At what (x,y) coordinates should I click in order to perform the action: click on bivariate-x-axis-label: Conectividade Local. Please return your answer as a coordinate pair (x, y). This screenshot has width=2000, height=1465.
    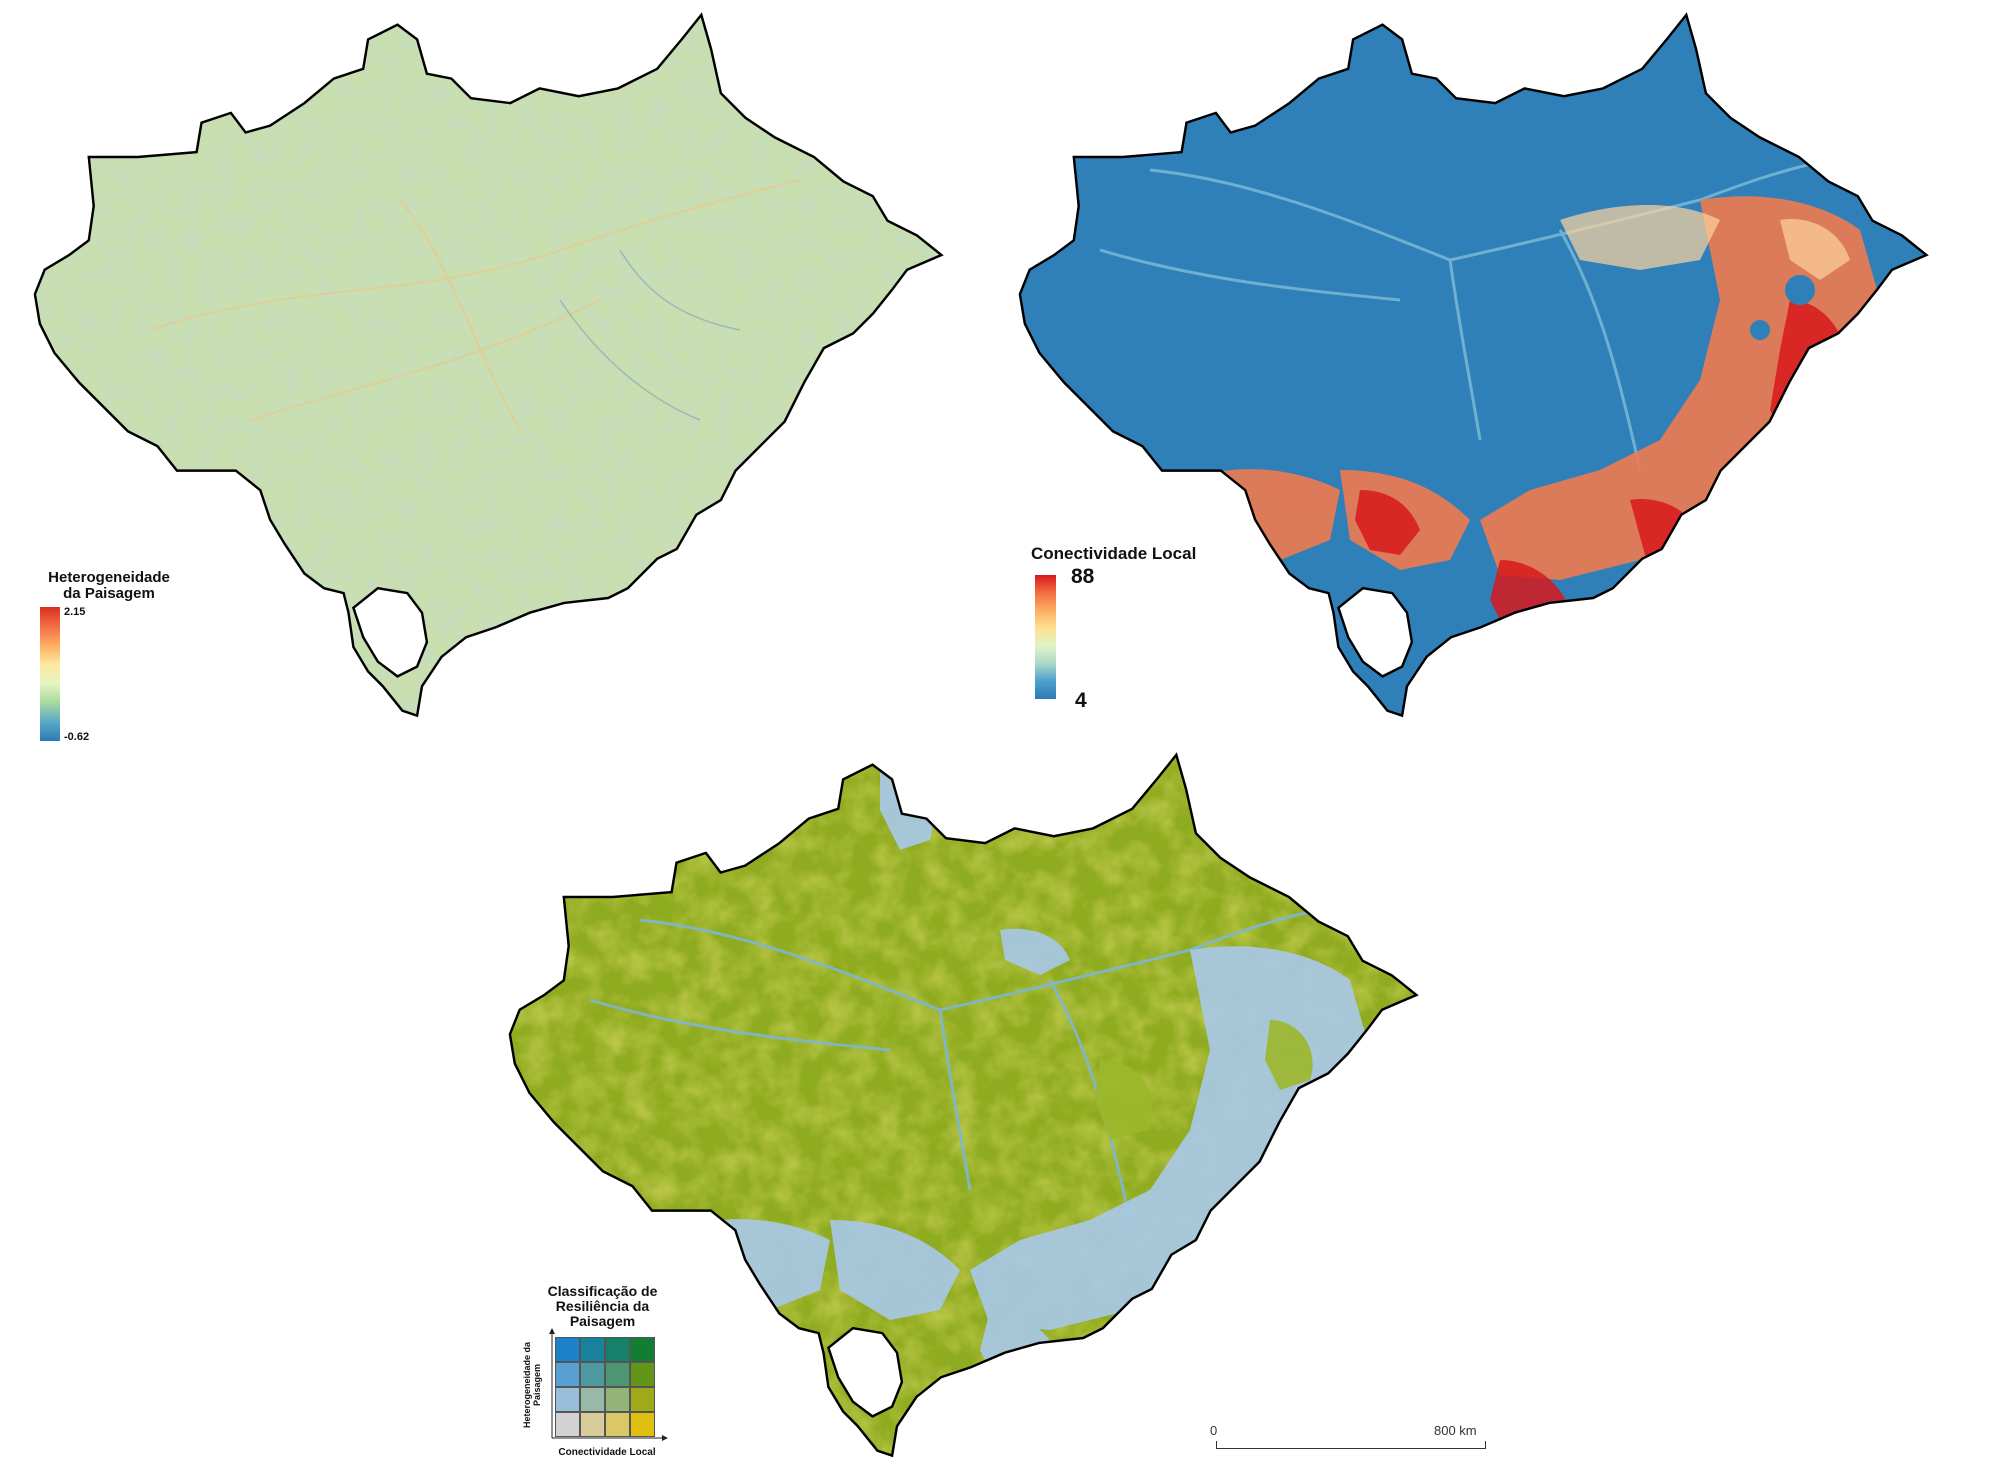
    Looking at the image, I should click on (607, 1452).